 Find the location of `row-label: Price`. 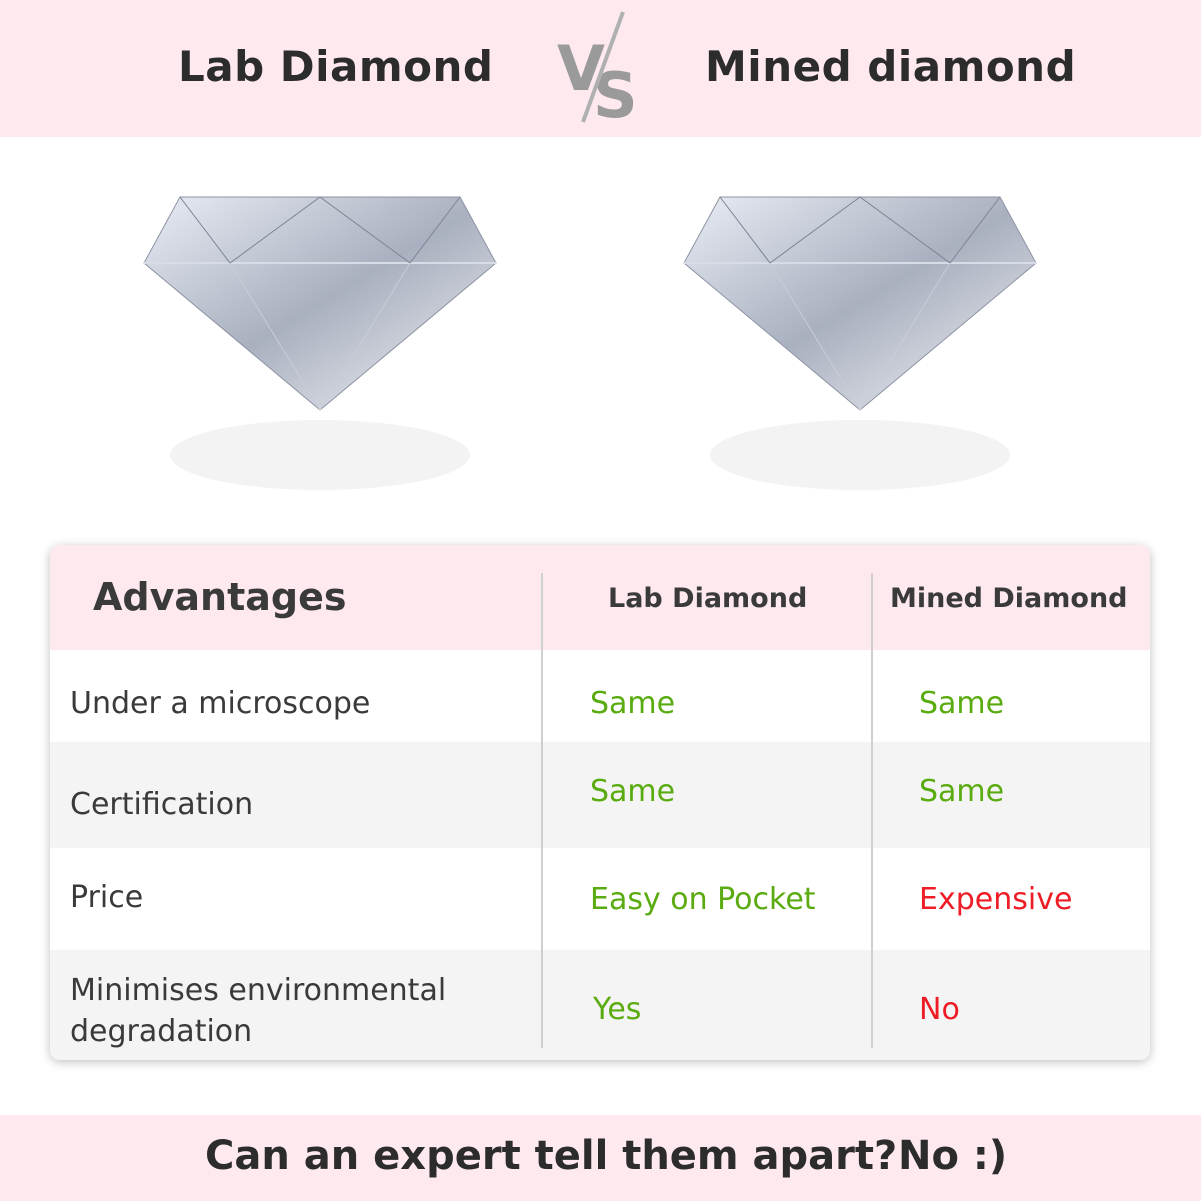

row-label: Price is located at coordinates (107, 897).